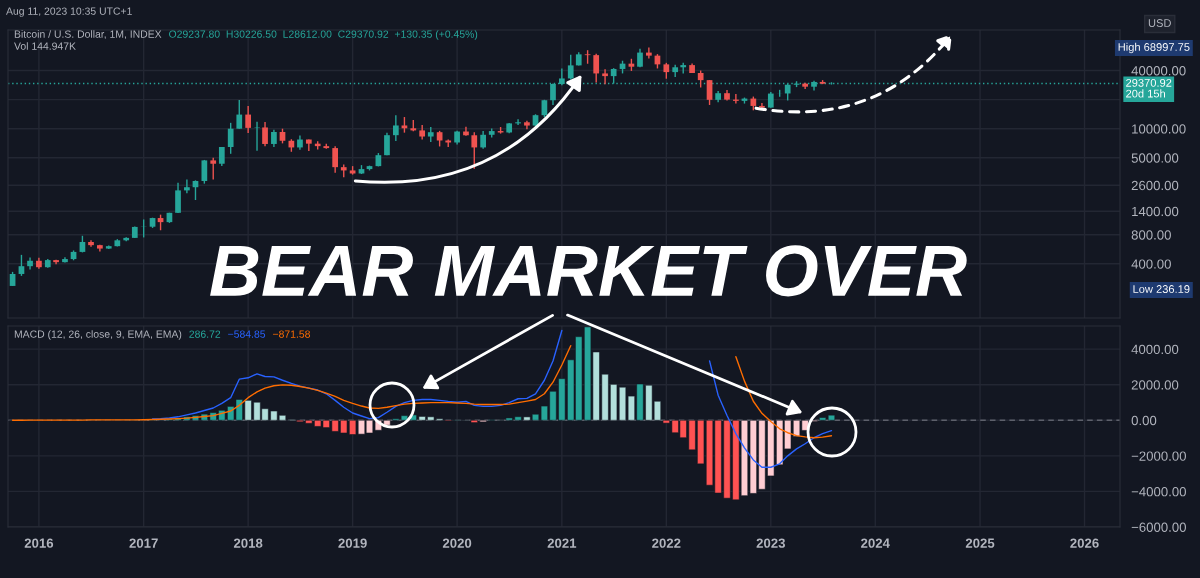 The image size is (1200, 578). What do you see at coordinates (69, 12) in the screenshot?
I see `text: Aug 11, 2023 10:35 UTC+1` at bounding box center [69, 12].